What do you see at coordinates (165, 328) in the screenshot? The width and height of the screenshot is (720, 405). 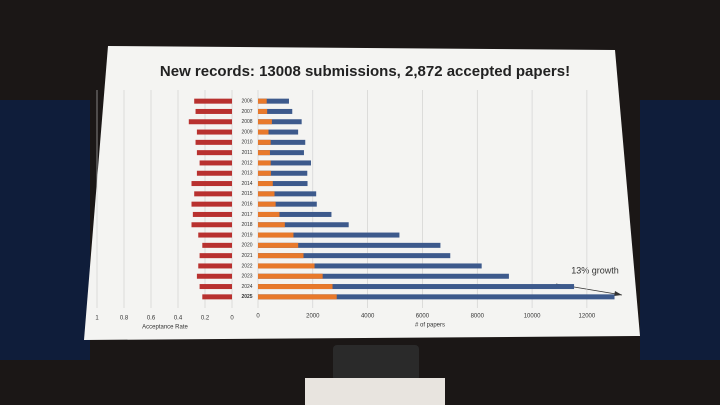 I see `x2-axis-label: Acceptance Rate` at bounding box center [165, 328].